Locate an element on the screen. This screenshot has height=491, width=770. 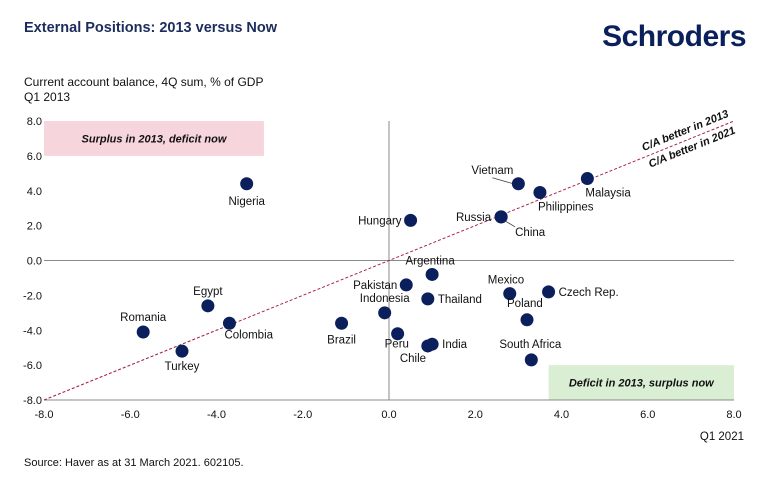
data-point-label: Poland is located at coordinates (525, 304).